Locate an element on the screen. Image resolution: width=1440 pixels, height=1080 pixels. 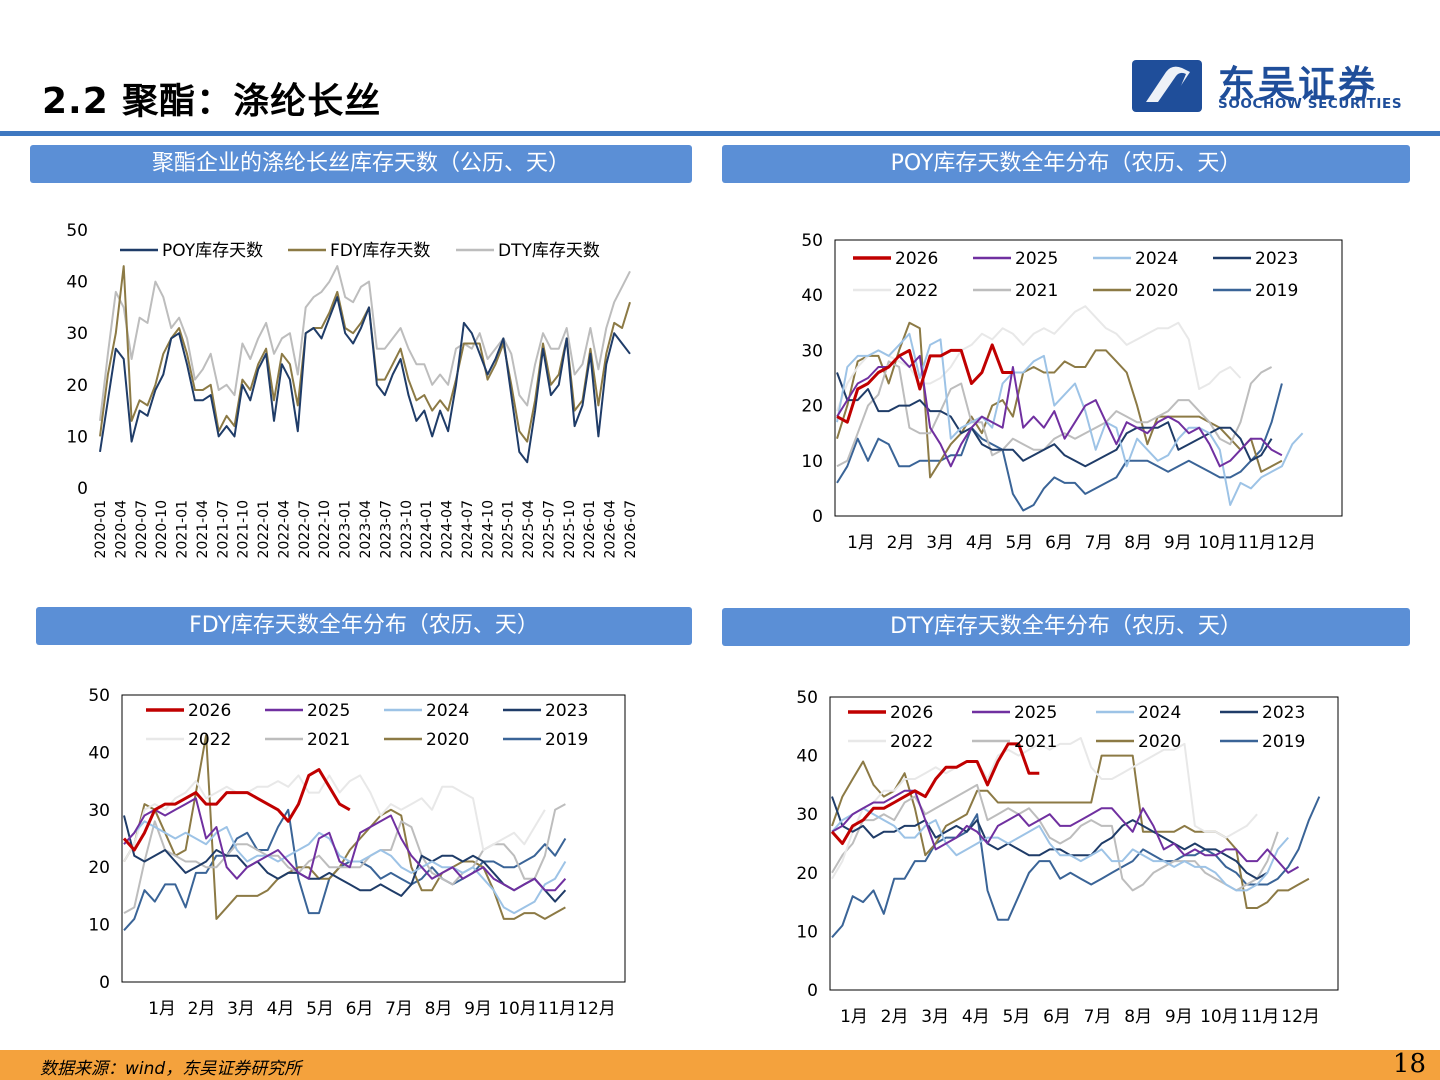
panel-title-filament-inventory: 聚酯企业的涤纶长丝库存天数（公历、天） is located at coordinates (361, 164).